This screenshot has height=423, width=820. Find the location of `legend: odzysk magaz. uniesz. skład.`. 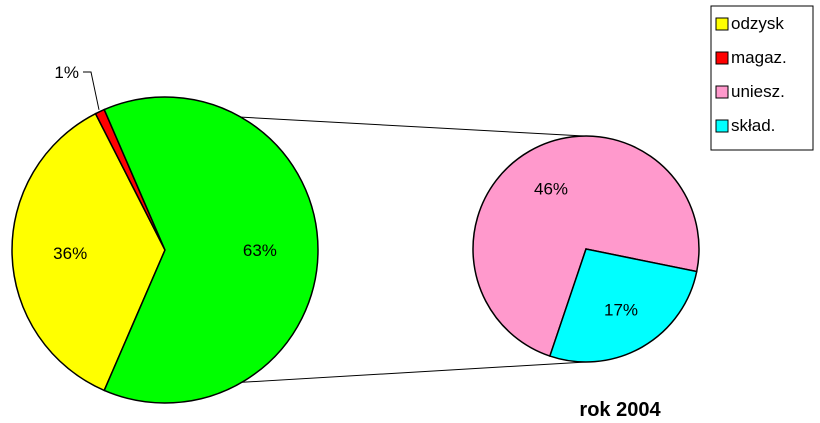

legend: odzysk magaz. uniesz. skład. is located at coordinates (762, 78).